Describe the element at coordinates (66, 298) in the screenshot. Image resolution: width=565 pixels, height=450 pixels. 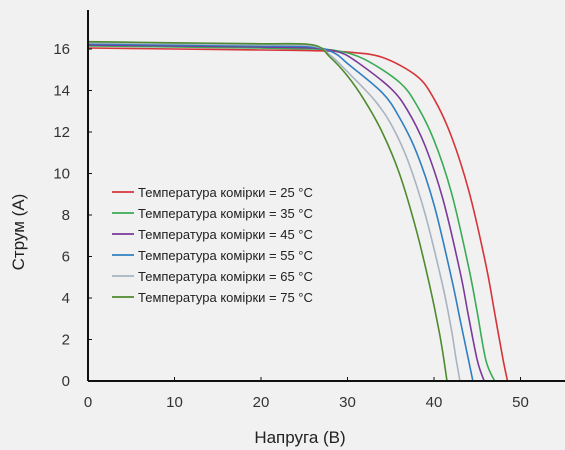
I see `y-tick-label: 4` at that location.